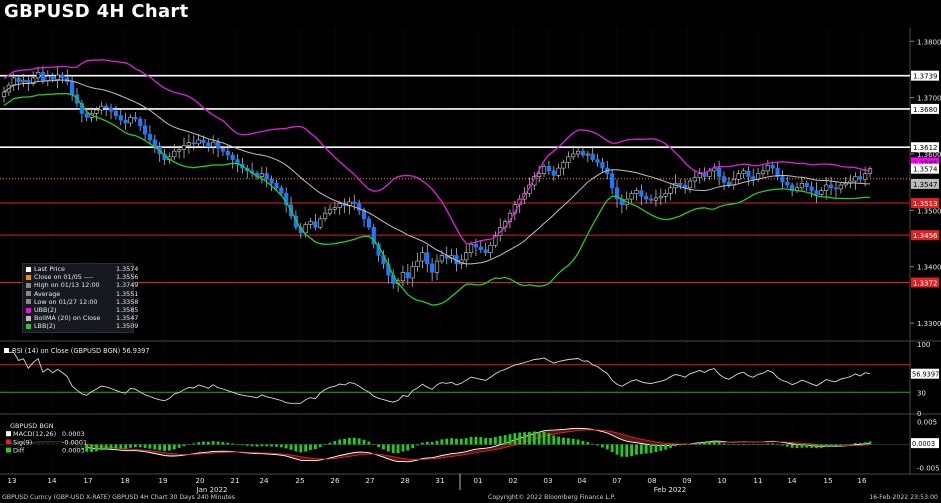  What do you see at coordinates (925, 185) in the screenshot?
I see `axis-tag-label: 1.3547` at bounding box center [925, 185].